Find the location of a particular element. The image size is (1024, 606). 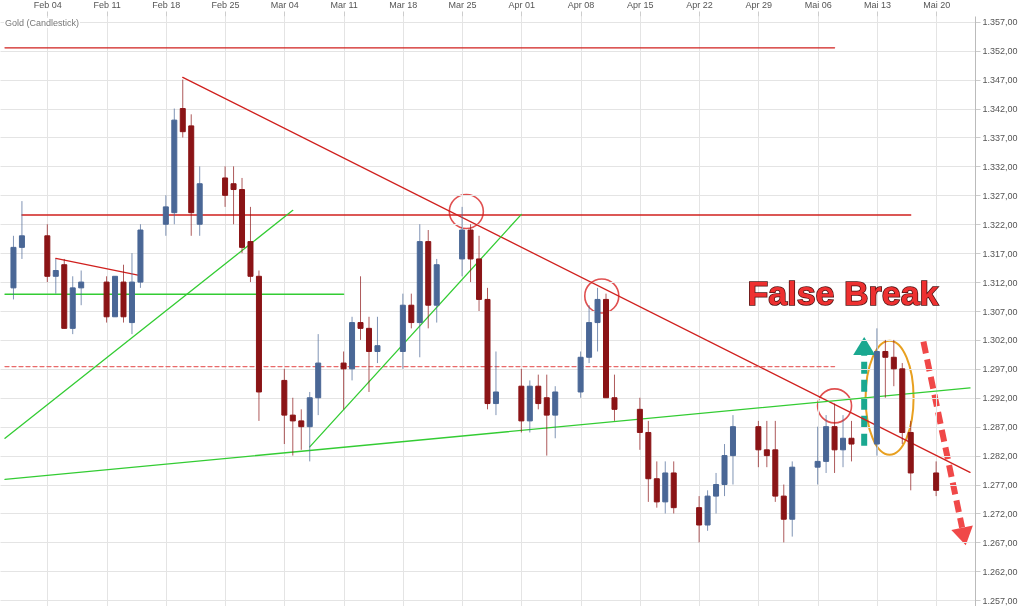

y-tick-label: 1.332,00 is located at coordinates (1000, 166).